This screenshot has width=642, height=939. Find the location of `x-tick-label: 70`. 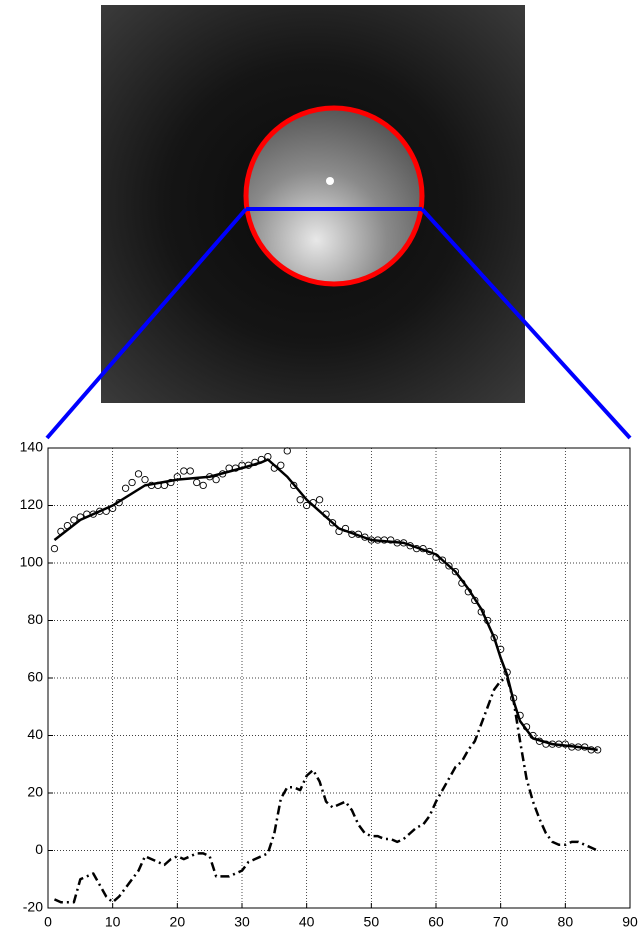

x-tick-label: 70 is located at coordinates (501, 922).